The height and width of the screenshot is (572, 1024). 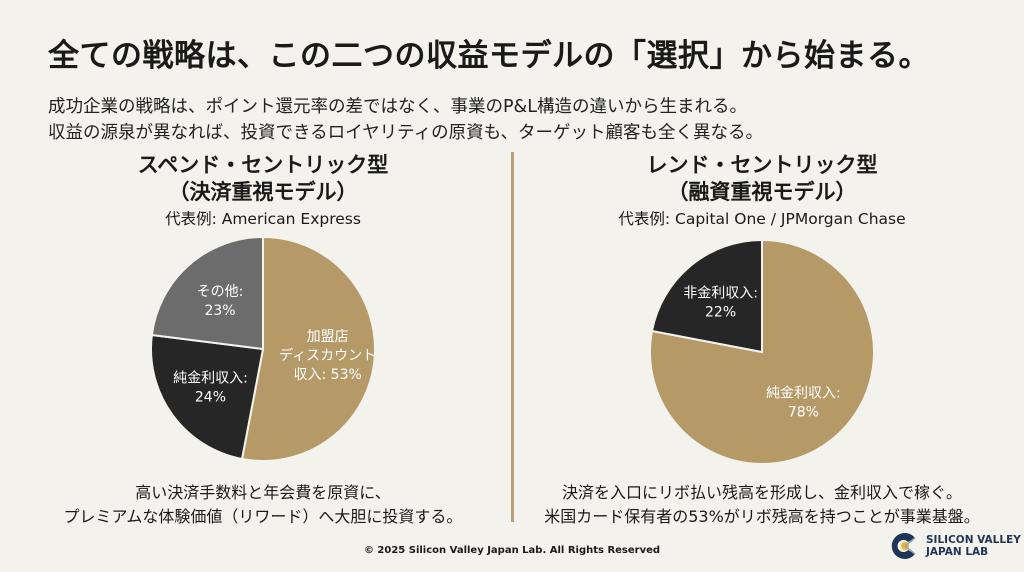 I want to click on pie0-slice-2-label: その他:, so click(x=220, y=292).